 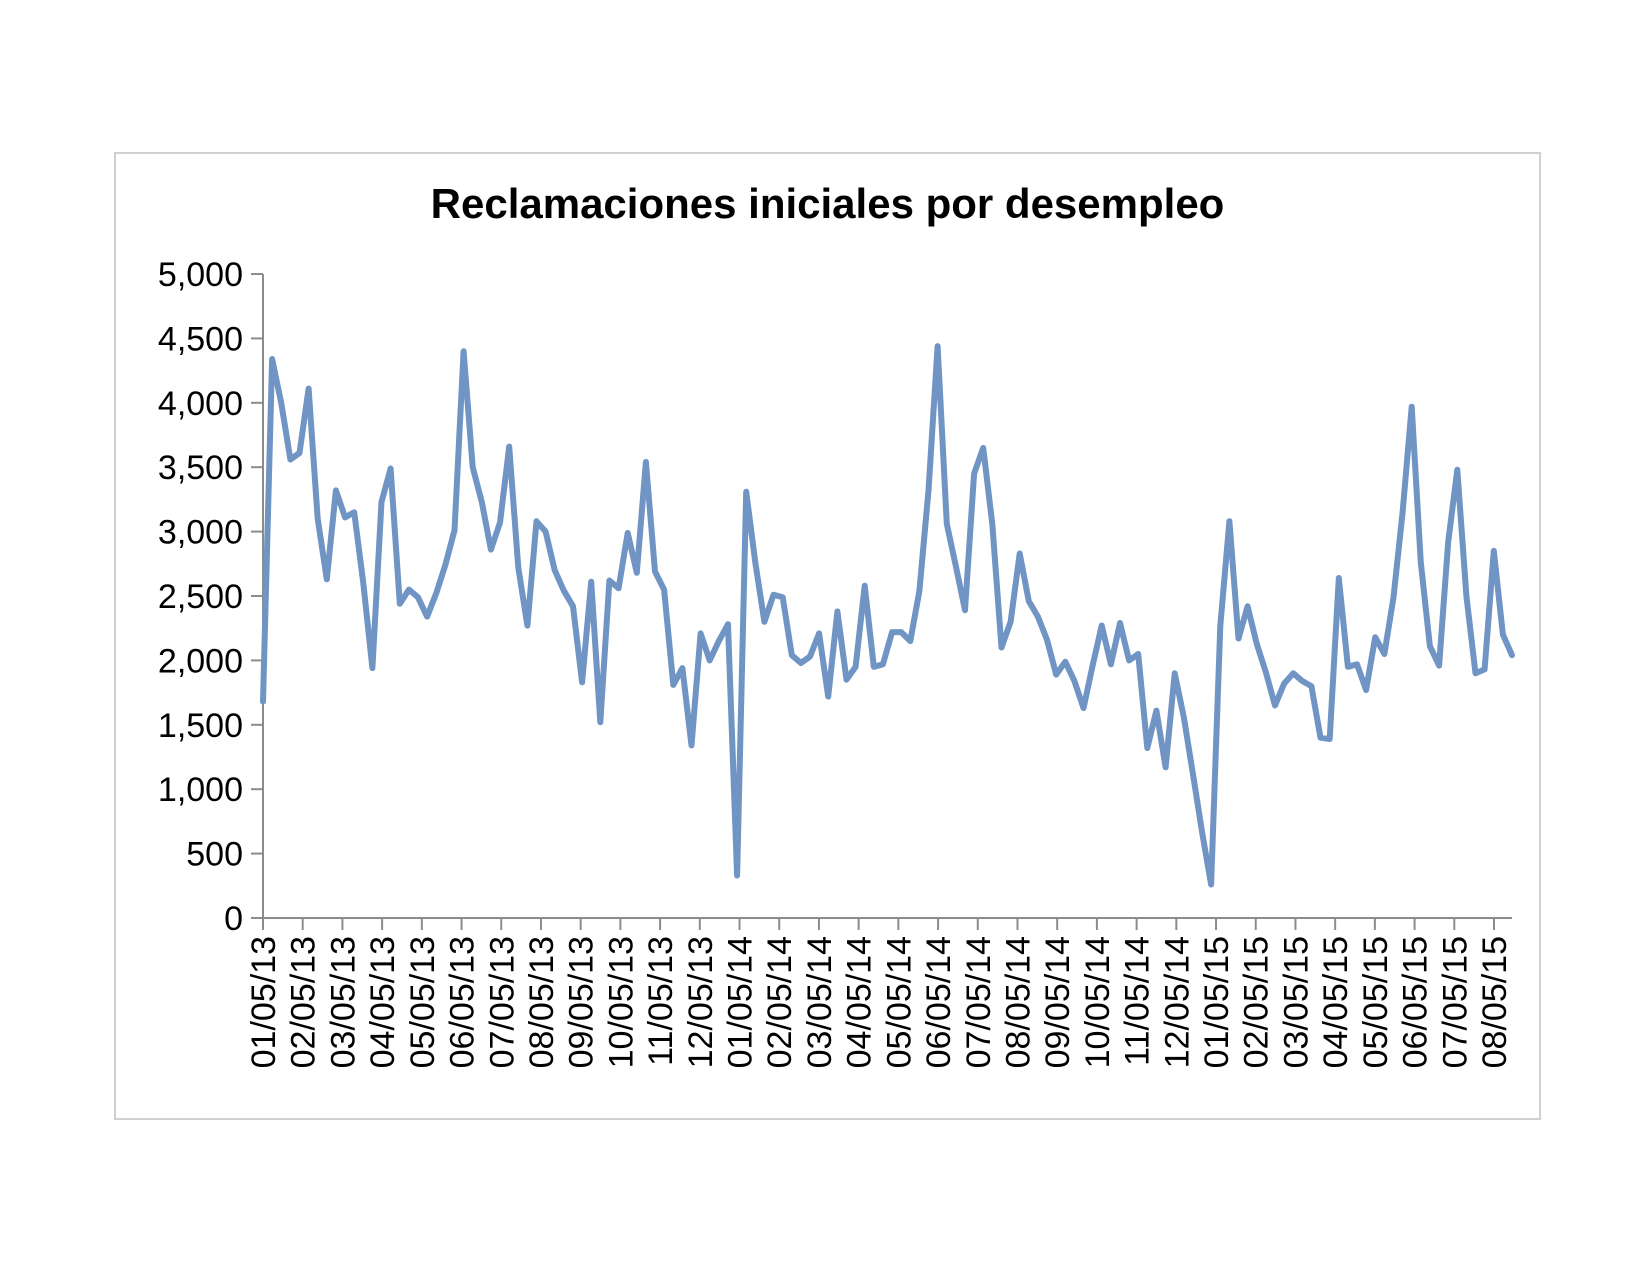 I want to click on x-tick-label: 05/05/13, so click(x=423, y=1002).